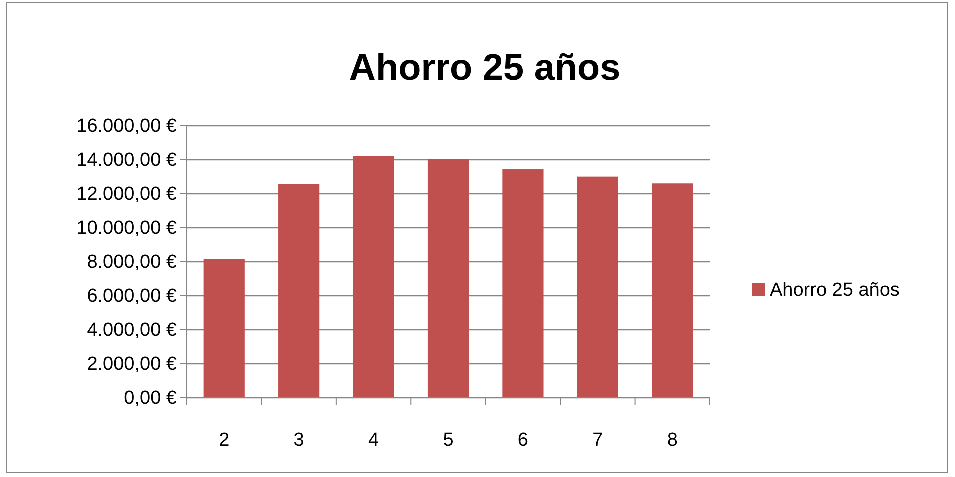 The image size is (955, 477). Describe the element at coordinates (132, 365) in the screenshot. I see `y-tick-label: 2.000,00 €` at that location.